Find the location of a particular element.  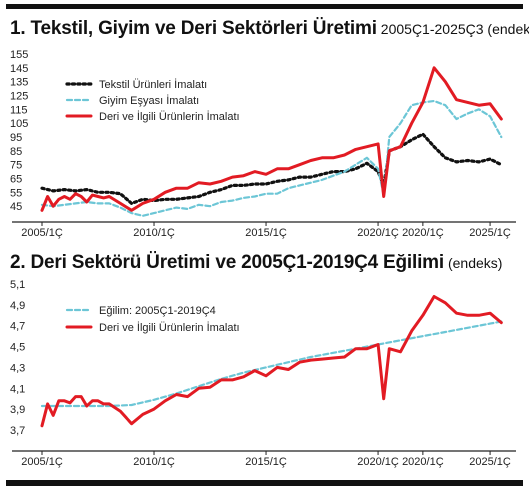

chart1-y-tick-label: 115 is located at coordinates (19, 110).